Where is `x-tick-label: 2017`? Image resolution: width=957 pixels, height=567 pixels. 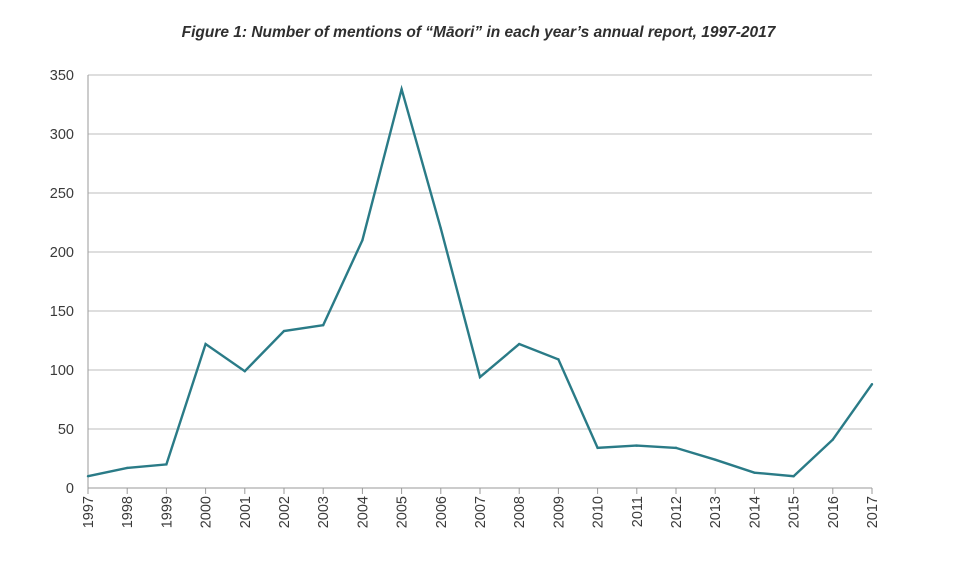 x-tick-label: 2017 is located at coordinates (873, 512).